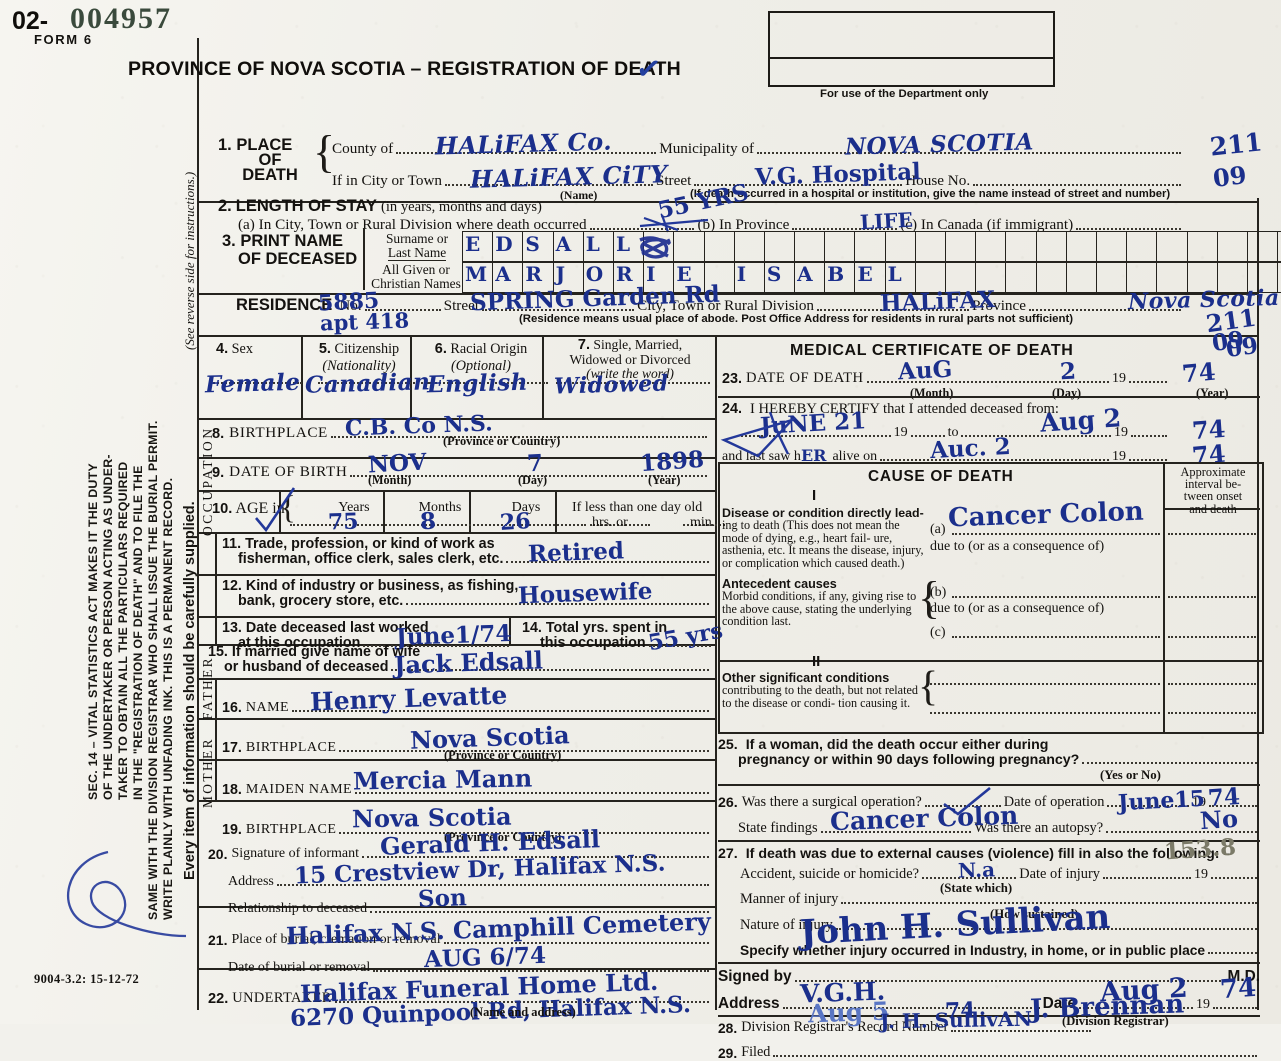 Image resolution: width=1281 pixels, height=1061 pixels. I want to click on item27-manner-row: Manner of injury, so click(1000, 899).